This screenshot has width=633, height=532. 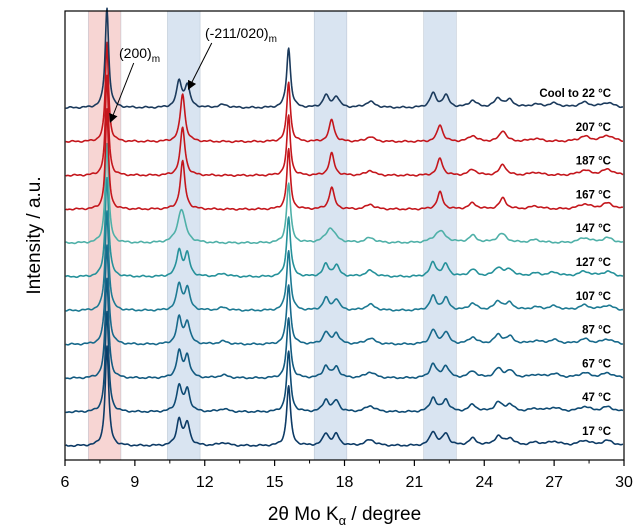 What do you see at coordinates (596, 364) in the screenshot?
I see `temperature-label: 67 °C` at bounding box center [596, 364].